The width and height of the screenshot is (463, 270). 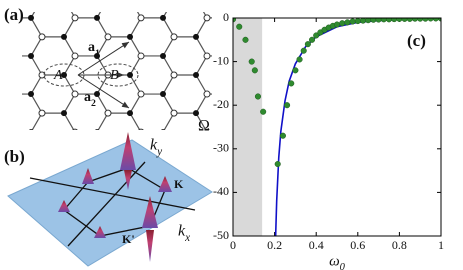 What do you see at coordinates (357, 245) in the screenshot?
I see `x-tick-label: 0.6` at bounding box center [357, 245].